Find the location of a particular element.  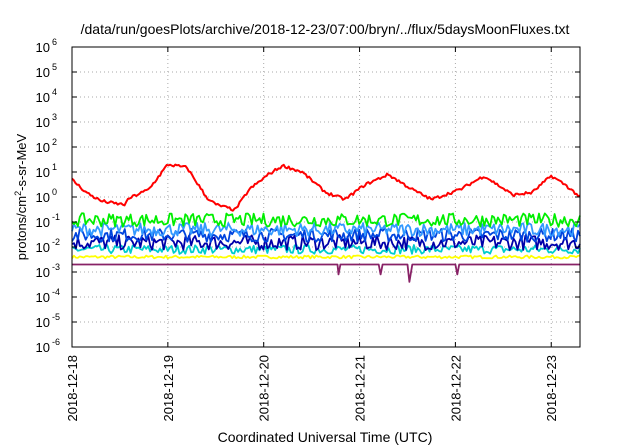

y-tick-exponent: -6 is located at coordinates (56, 342).